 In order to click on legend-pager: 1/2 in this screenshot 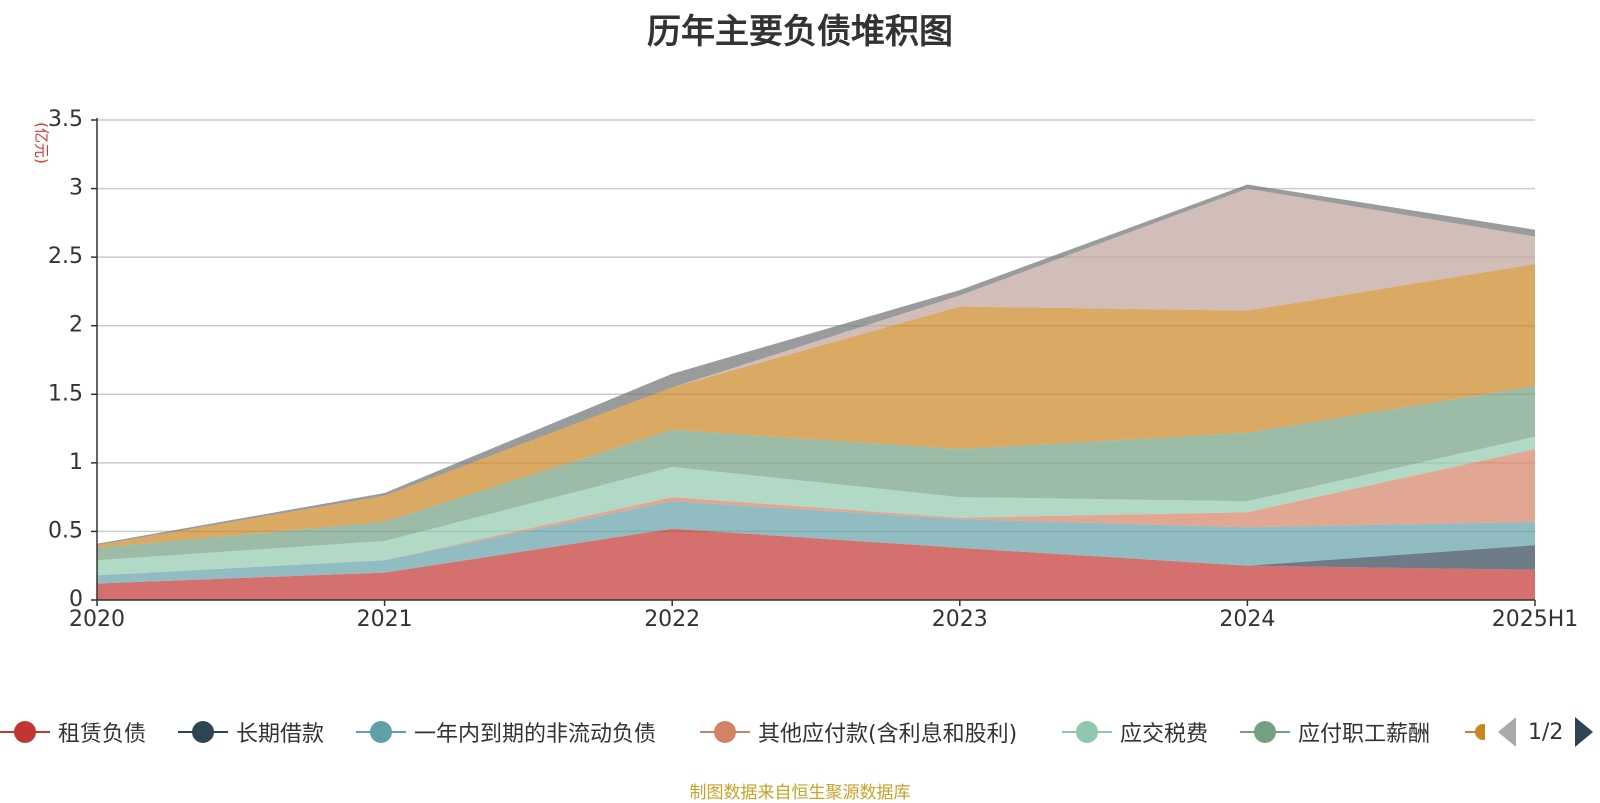, I will do `click(1546, 732)`.